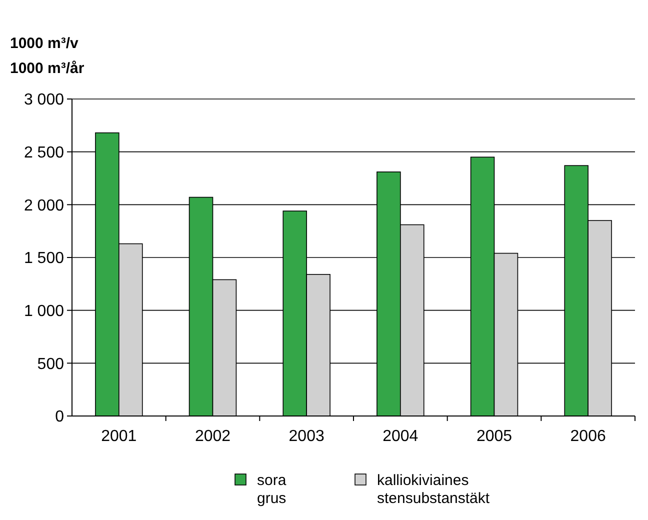 The image size is (648, 520). Describe the element at coordinates (494, 436) in the screenshot. I see `x-tick-label: 2005` at that location.